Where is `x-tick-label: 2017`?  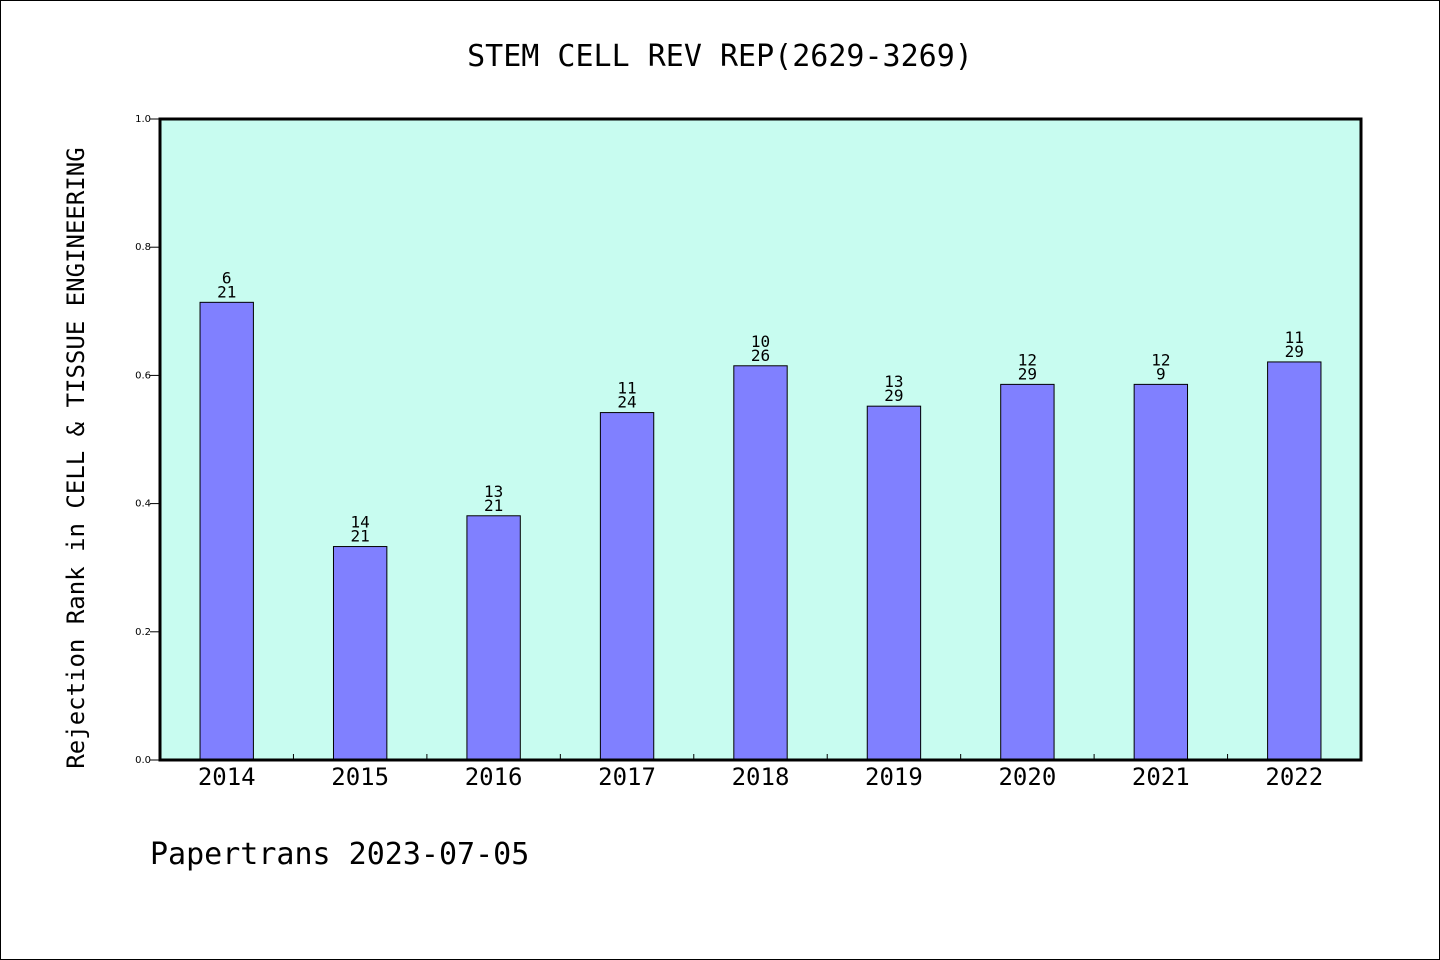 x-tick-label: 2017 is located at coordinates (627, 777).